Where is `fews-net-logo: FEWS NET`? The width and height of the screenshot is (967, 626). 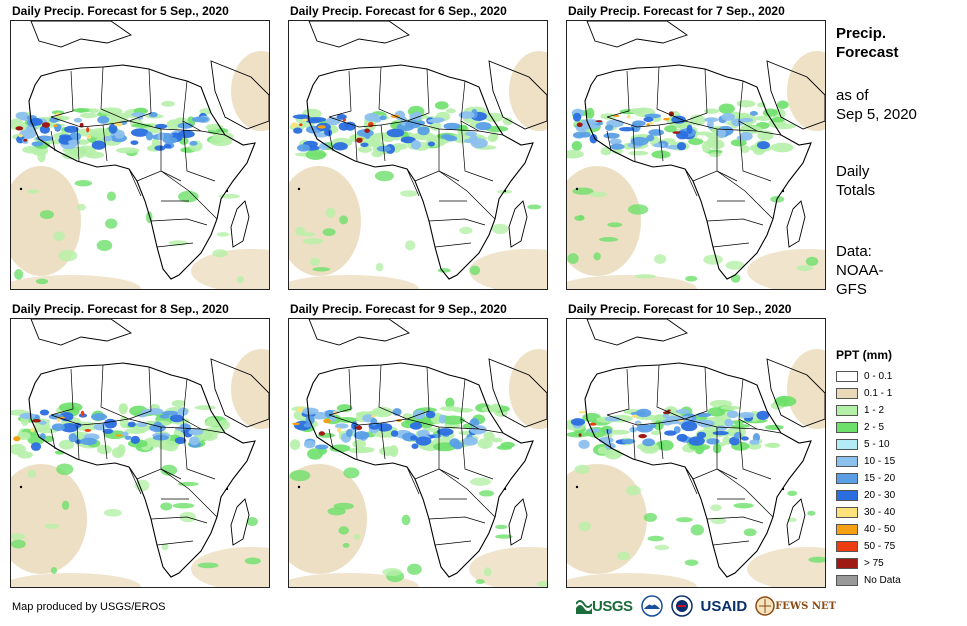 fews-net-logo: FEWS NET is located at coordinates (795, 606).